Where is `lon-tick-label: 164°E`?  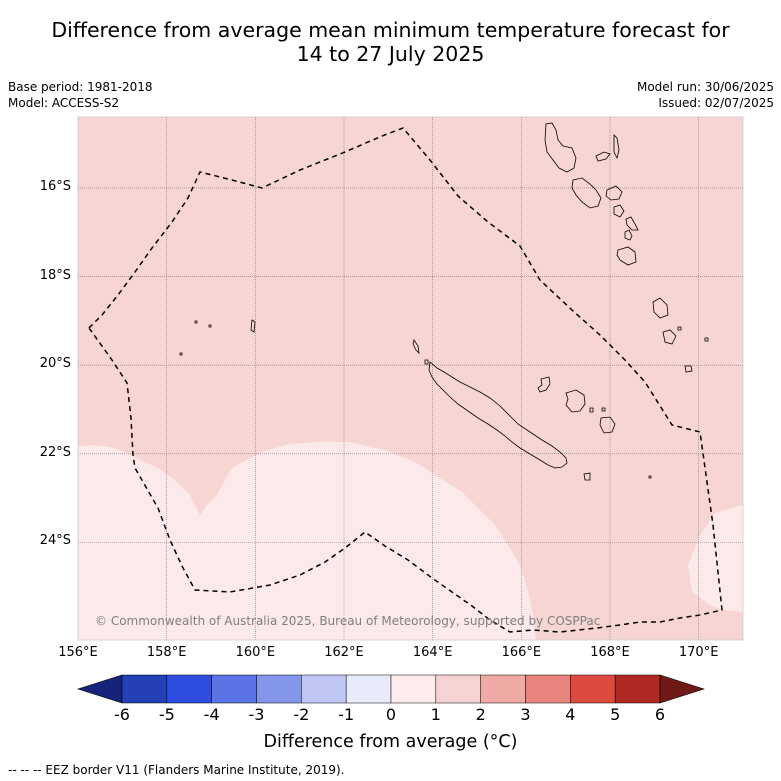
lon-tick-label: 164°E is located at coordinates (432, 652).